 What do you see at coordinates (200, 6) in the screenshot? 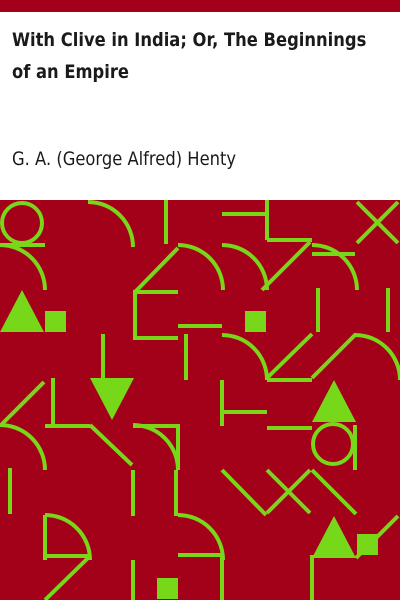
I see `top-accent-bar` at bounding box center [200, 6].